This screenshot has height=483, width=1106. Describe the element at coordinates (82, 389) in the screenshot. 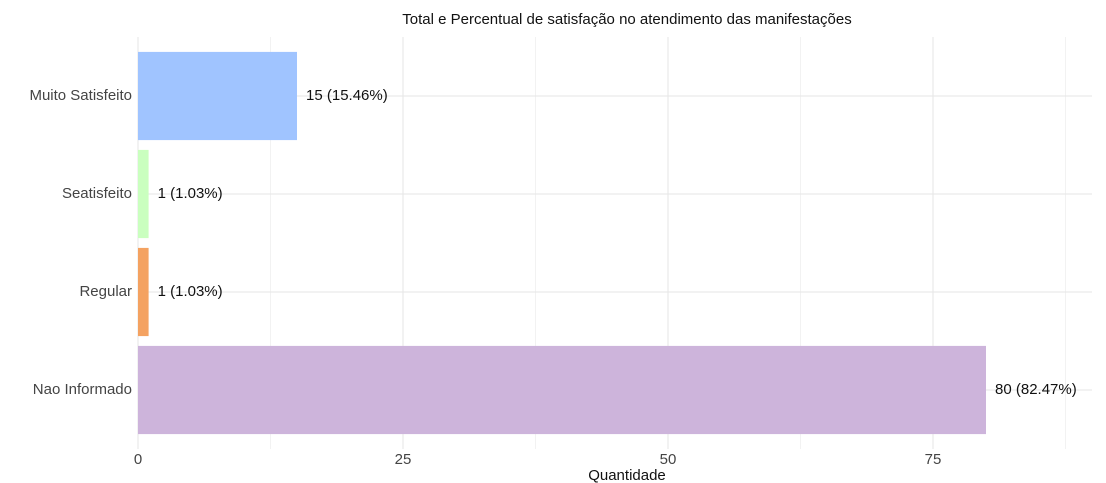

I see `y-tick-label: Nao Informado` at that location.